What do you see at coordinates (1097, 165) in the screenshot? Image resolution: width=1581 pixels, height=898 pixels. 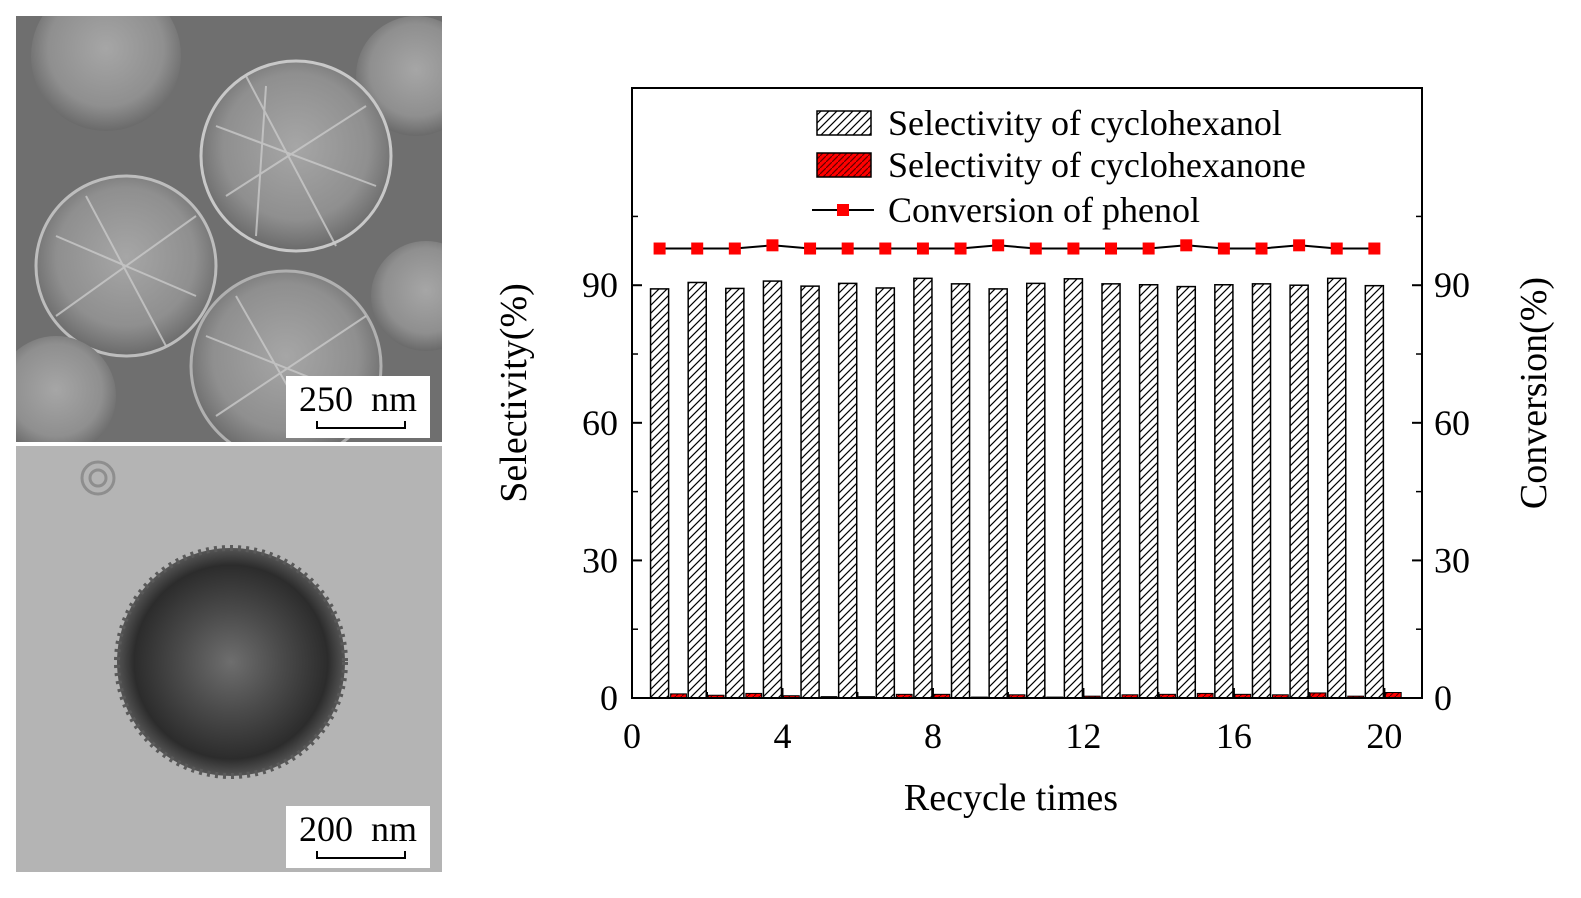 I see `legend-label-cyclohexanone: Selectivity of cyclohexanone` at bounding box center [1097, 165].